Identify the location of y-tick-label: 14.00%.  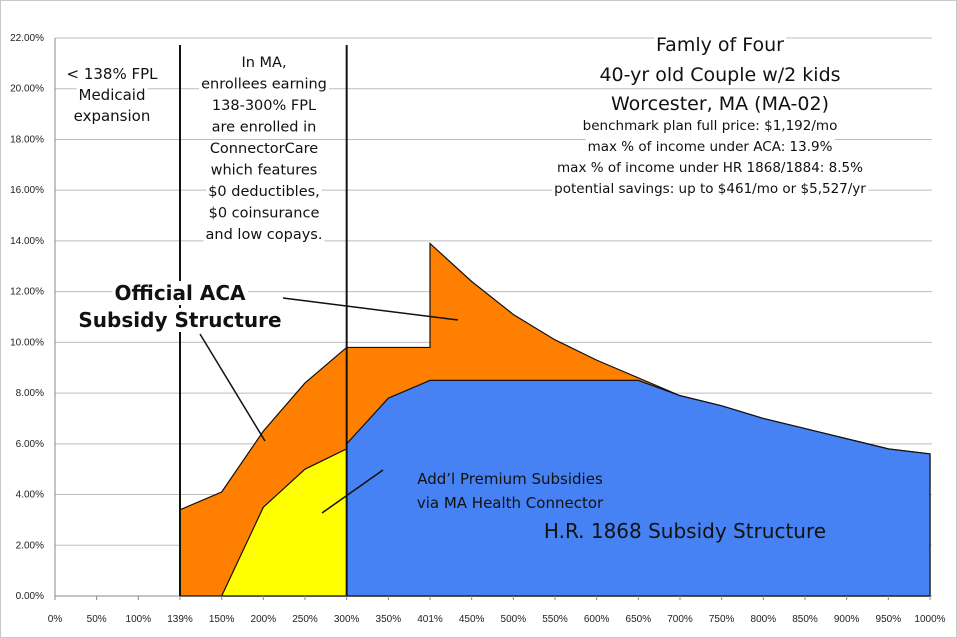
(27, 241).